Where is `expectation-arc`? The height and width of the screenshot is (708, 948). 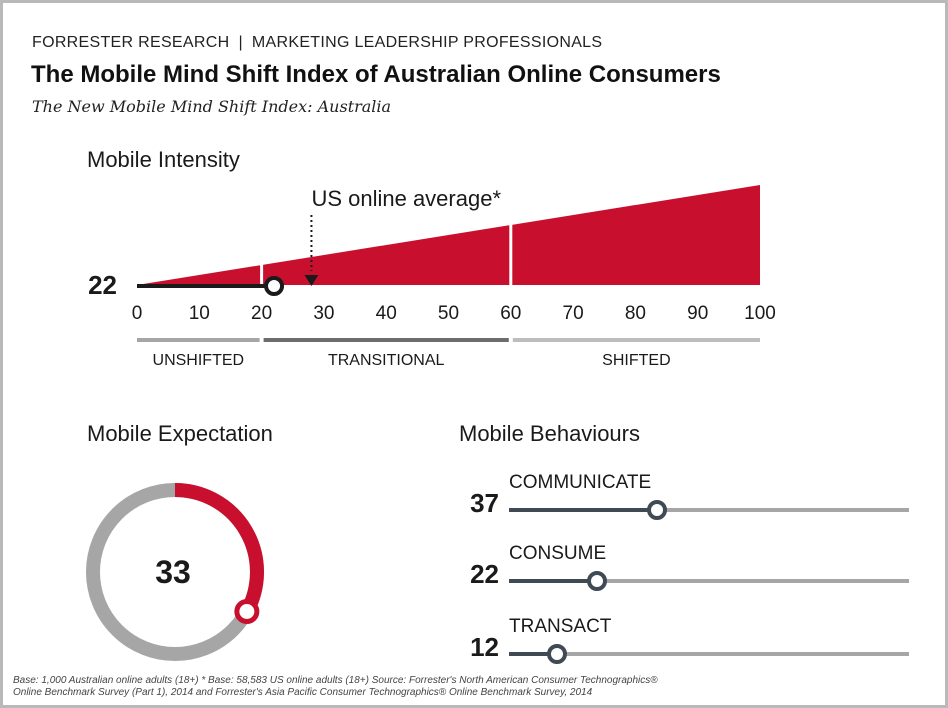
expectation-arc is located at coordinates (219, 549).